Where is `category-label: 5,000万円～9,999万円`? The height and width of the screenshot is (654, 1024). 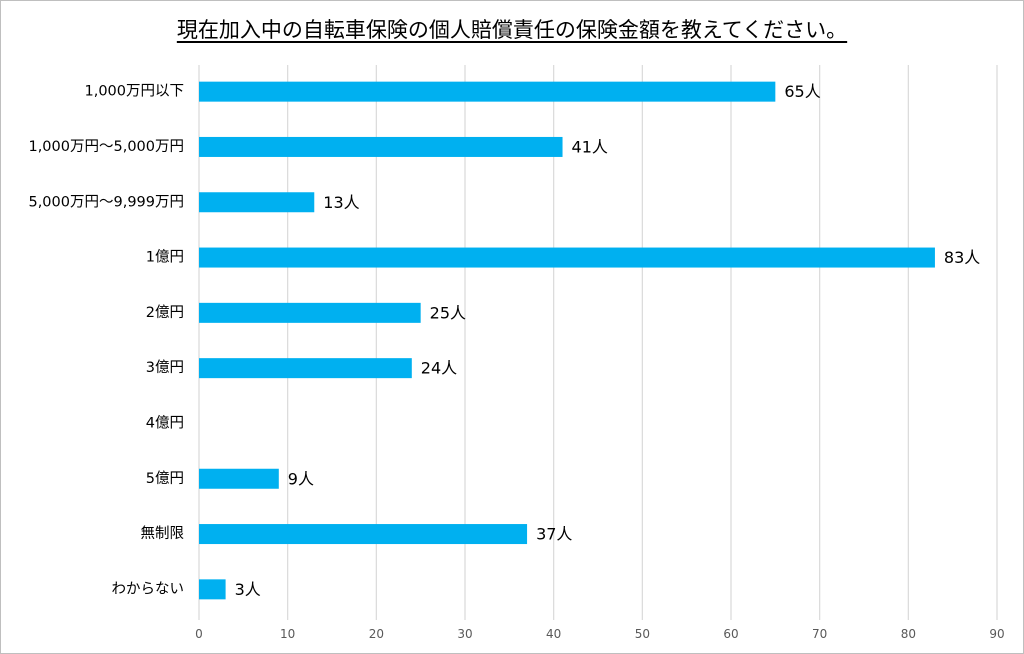 category-label: 5,000万円～9,999万円 is located at coordinates (106, 202).